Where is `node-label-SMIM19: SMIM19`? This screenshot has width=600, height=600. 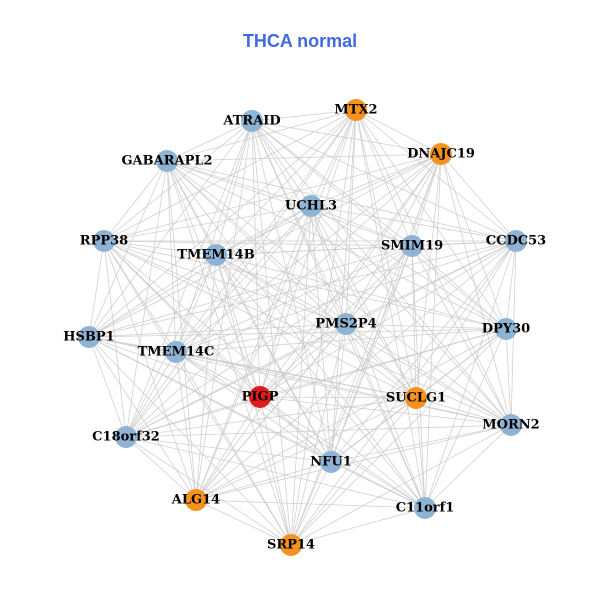 node-label-SMIM19: SMIM19 is located at coordinates (412, 246).